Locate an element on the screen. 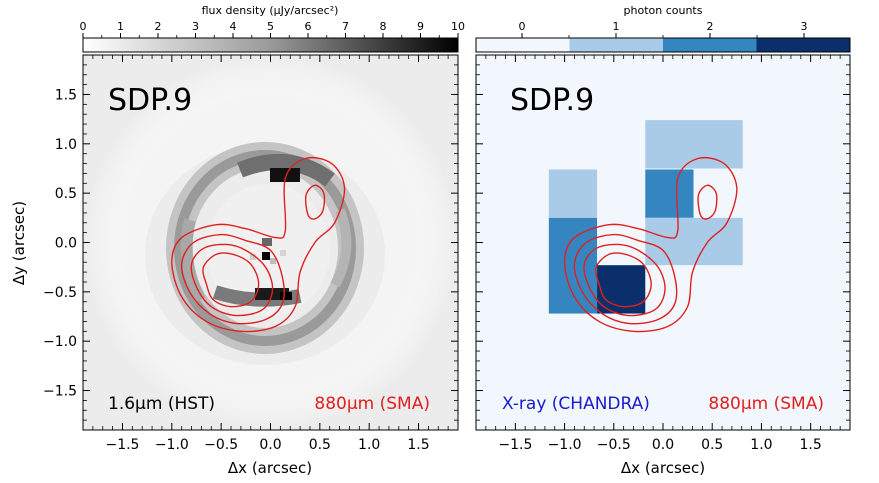 Image resolution: width=879 pixels, height=483 pixels. right-sma-contours is located at coordinates (650, 244).